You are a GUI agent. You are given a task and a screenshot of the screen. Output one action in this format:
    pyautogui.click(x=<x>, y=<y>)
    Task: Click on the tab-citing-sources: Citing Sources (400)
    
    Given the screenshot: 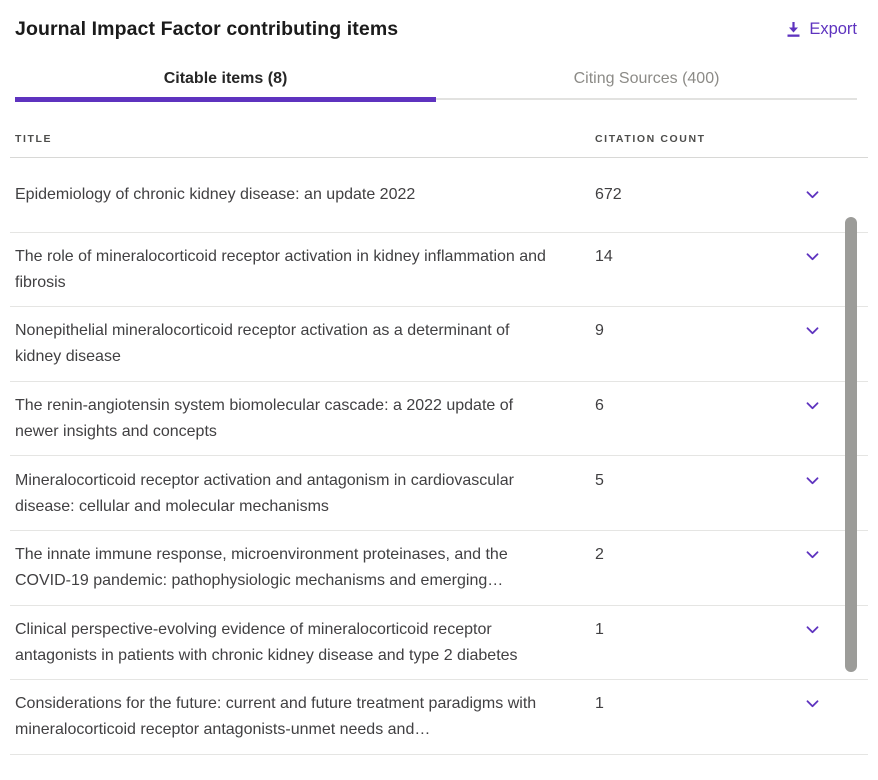 What is the action you would take?
    pyautogui.click(x=646, y=78)
    